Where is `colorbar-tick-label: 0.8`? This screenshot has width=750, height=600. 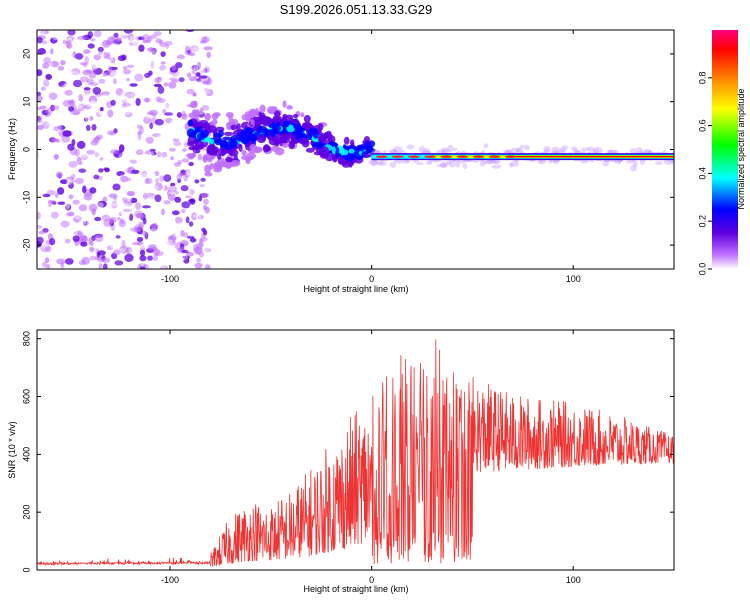 colorbar-tick-label: 0.8 is located at coordinates (702, 78).